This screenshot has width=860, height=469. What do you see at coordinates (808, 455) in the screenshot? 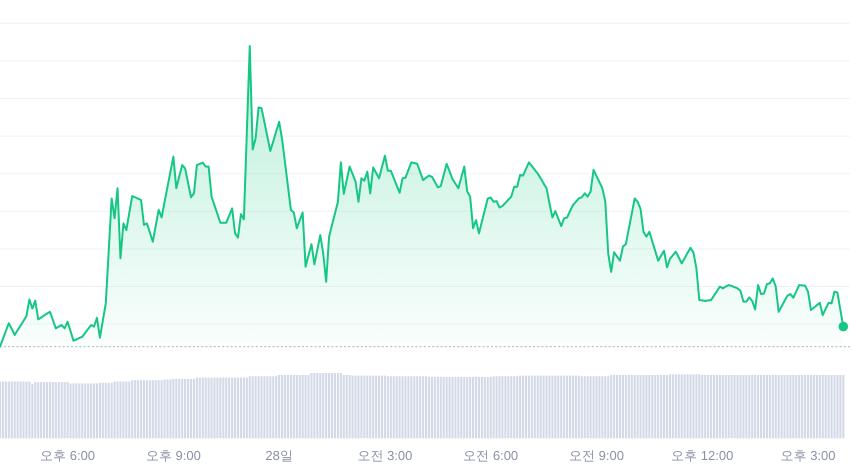
I see `x-tick-label: 오후 3:00` at bounding box center [808, 455].